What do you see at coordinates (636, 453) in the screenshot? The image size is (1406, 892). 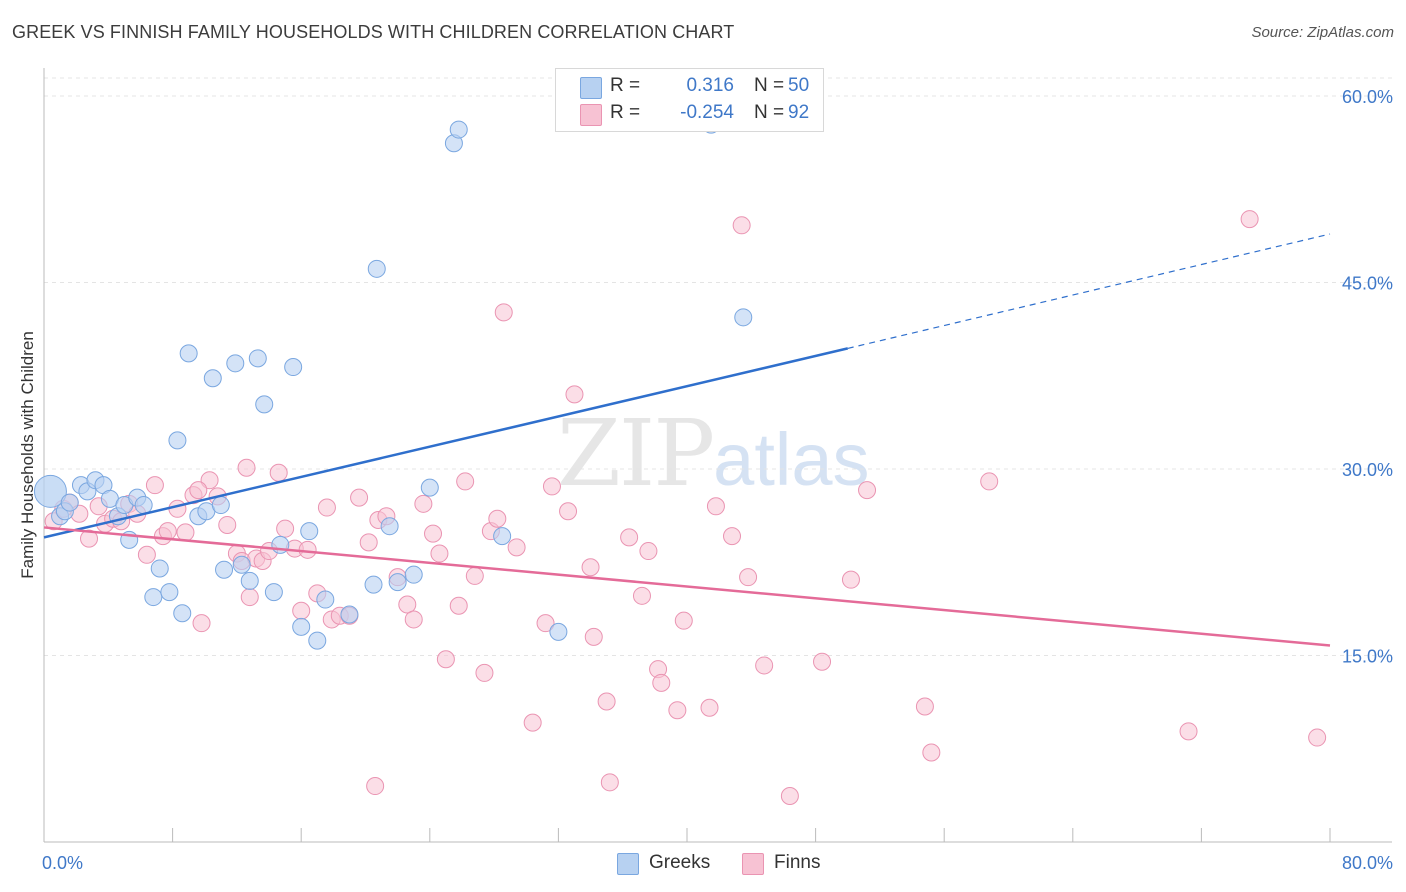 I see `watermark-zip: ZIP` at bounding box center [636, 453].